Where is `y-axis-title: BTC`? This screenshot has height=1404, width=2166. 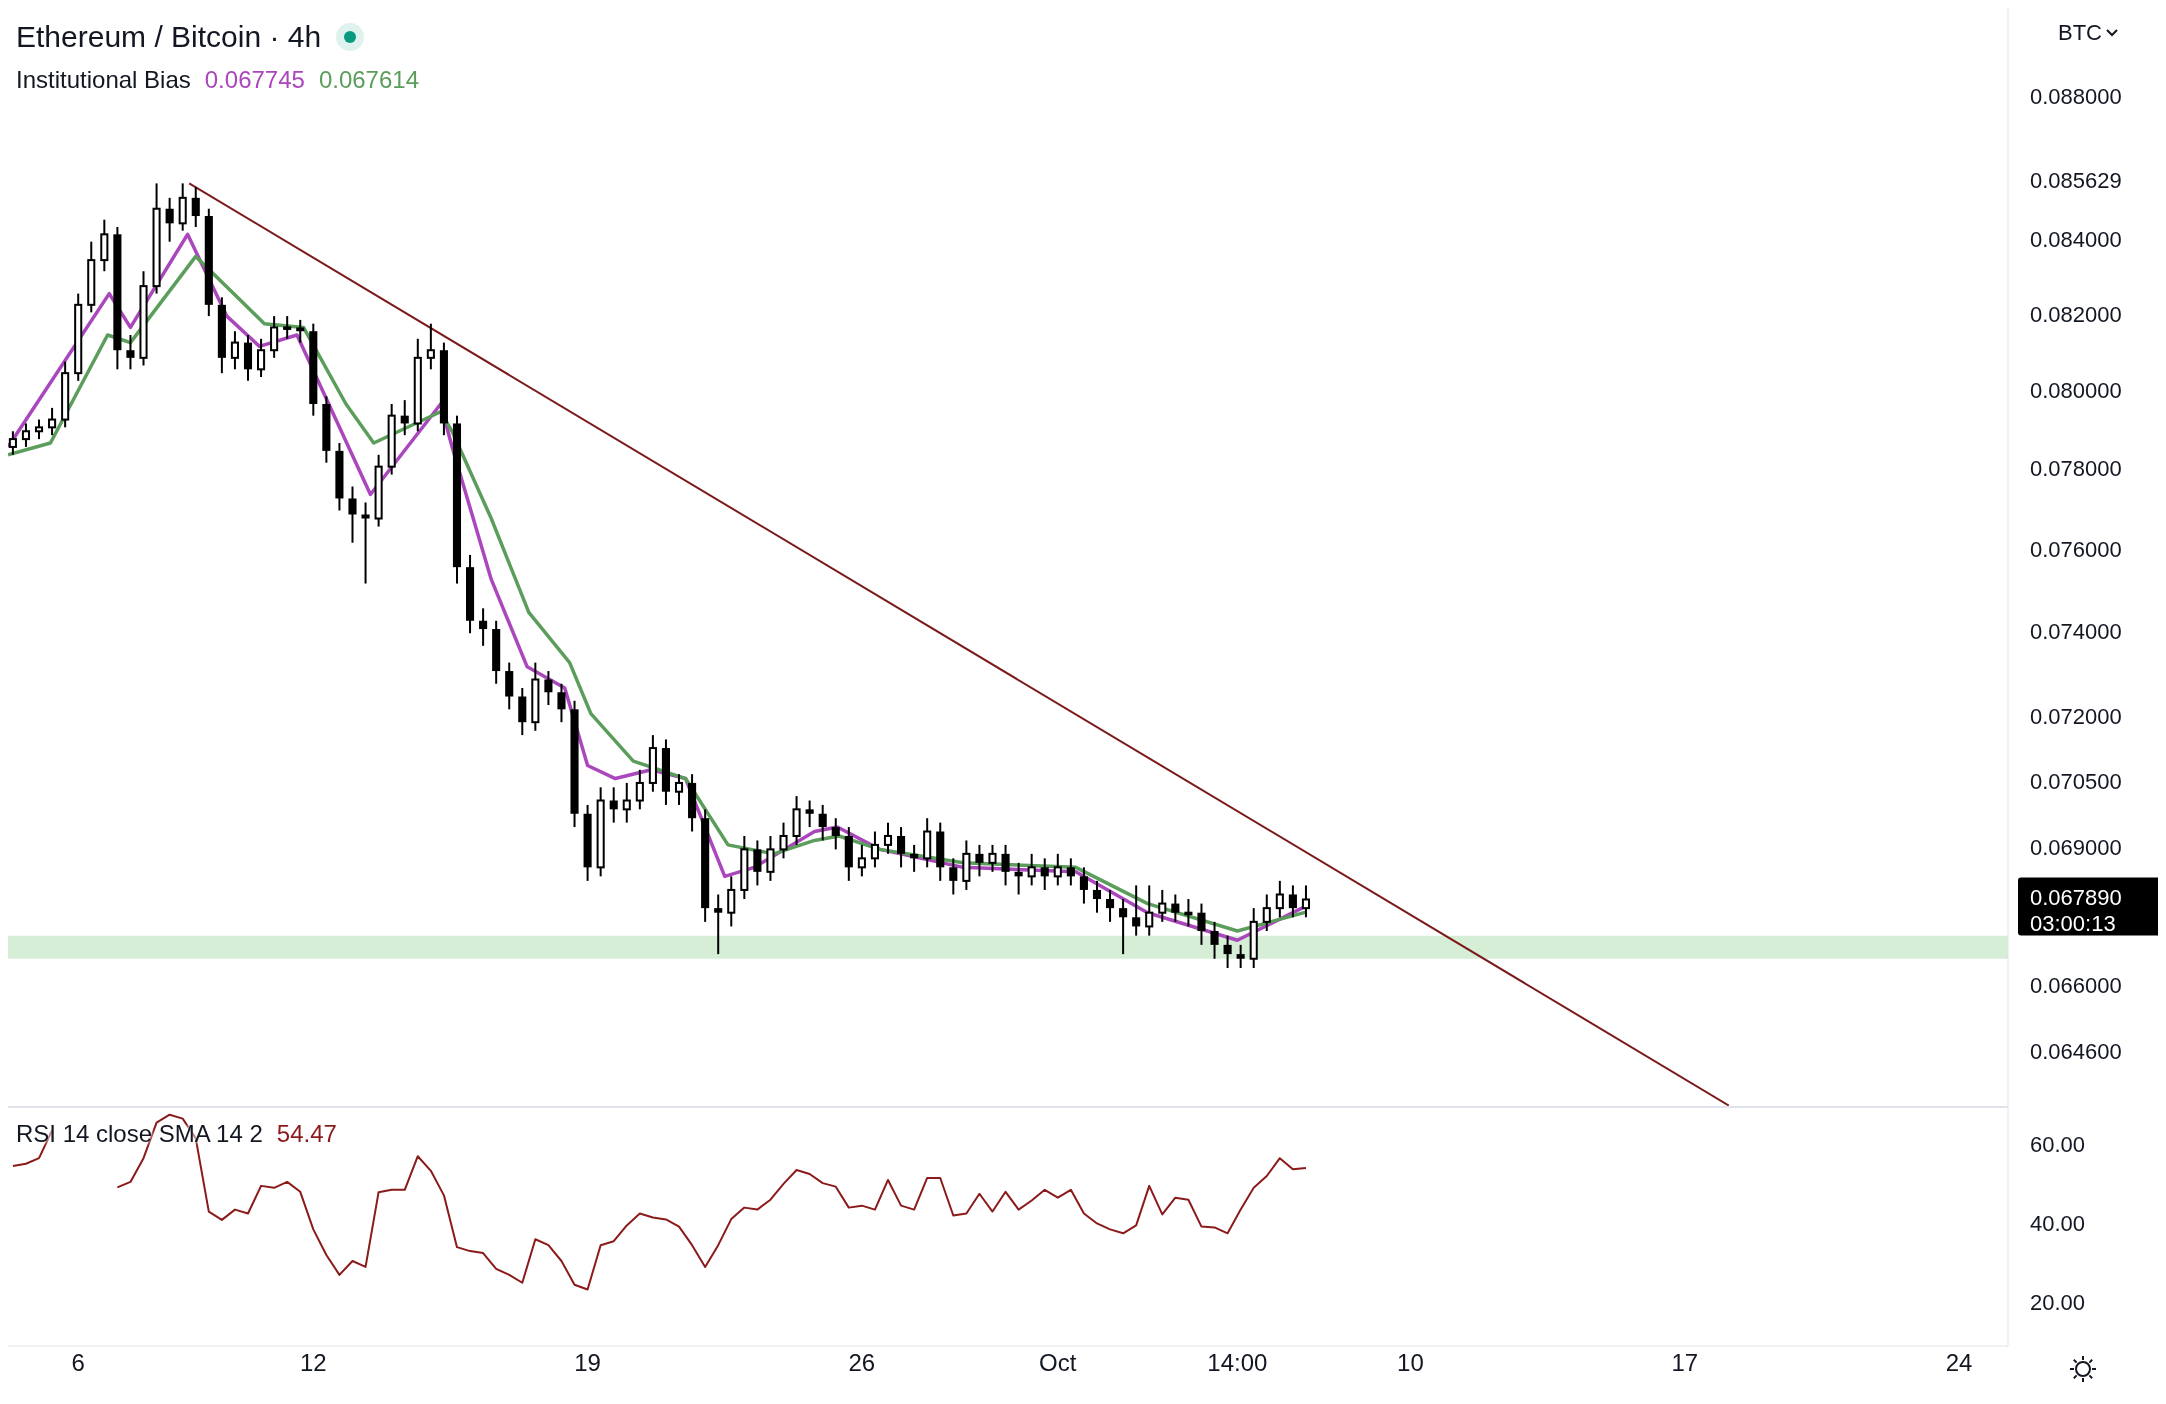 y-axis-title: BTC is located at coordinates (2080, 33).